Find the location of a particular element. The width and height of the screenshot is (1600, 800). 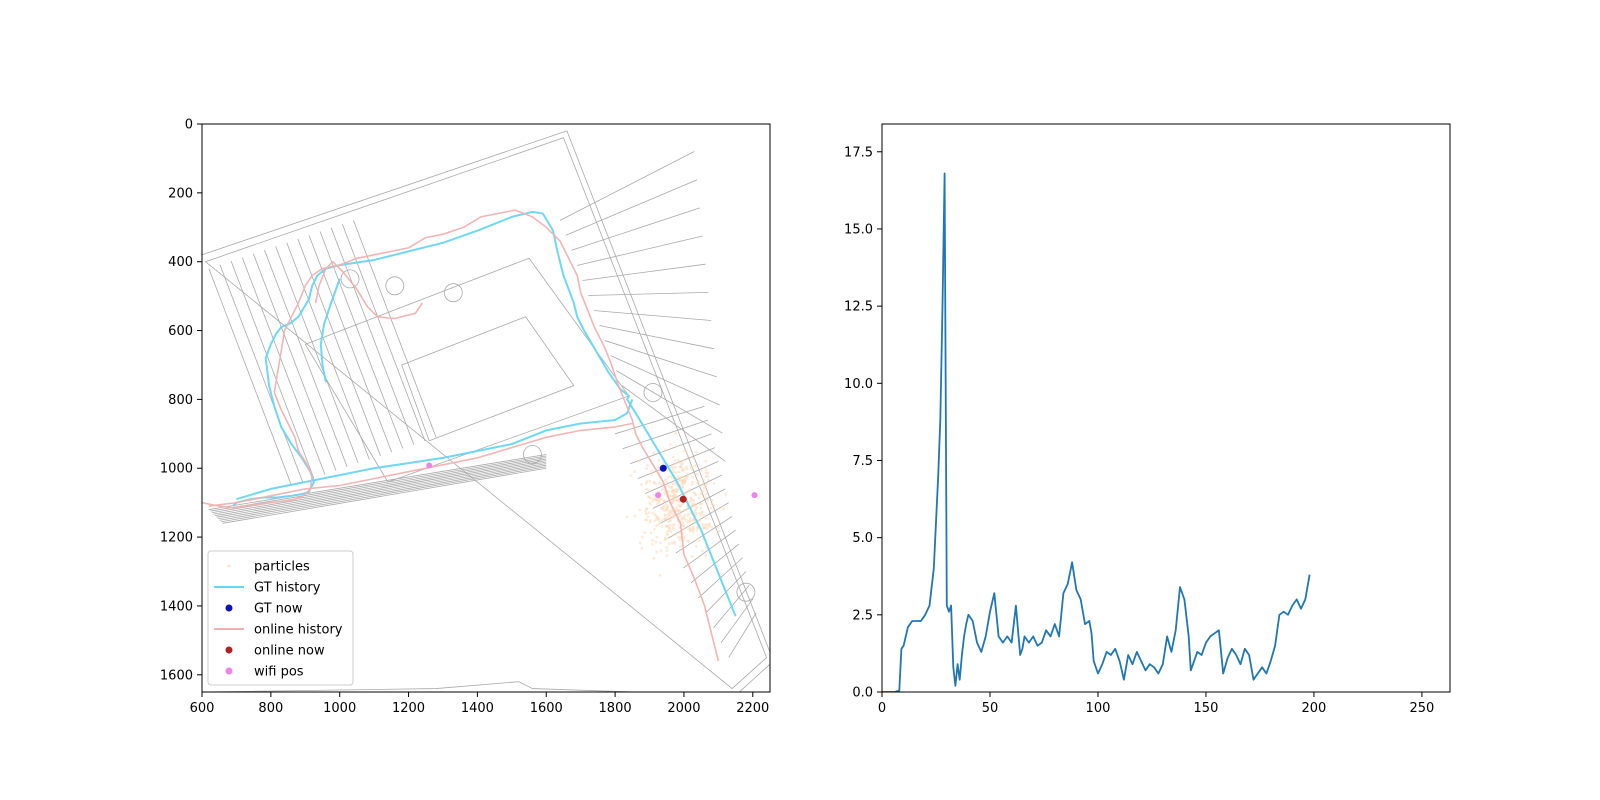

legend-label-particles: particles is located at coordinates (282, 567).